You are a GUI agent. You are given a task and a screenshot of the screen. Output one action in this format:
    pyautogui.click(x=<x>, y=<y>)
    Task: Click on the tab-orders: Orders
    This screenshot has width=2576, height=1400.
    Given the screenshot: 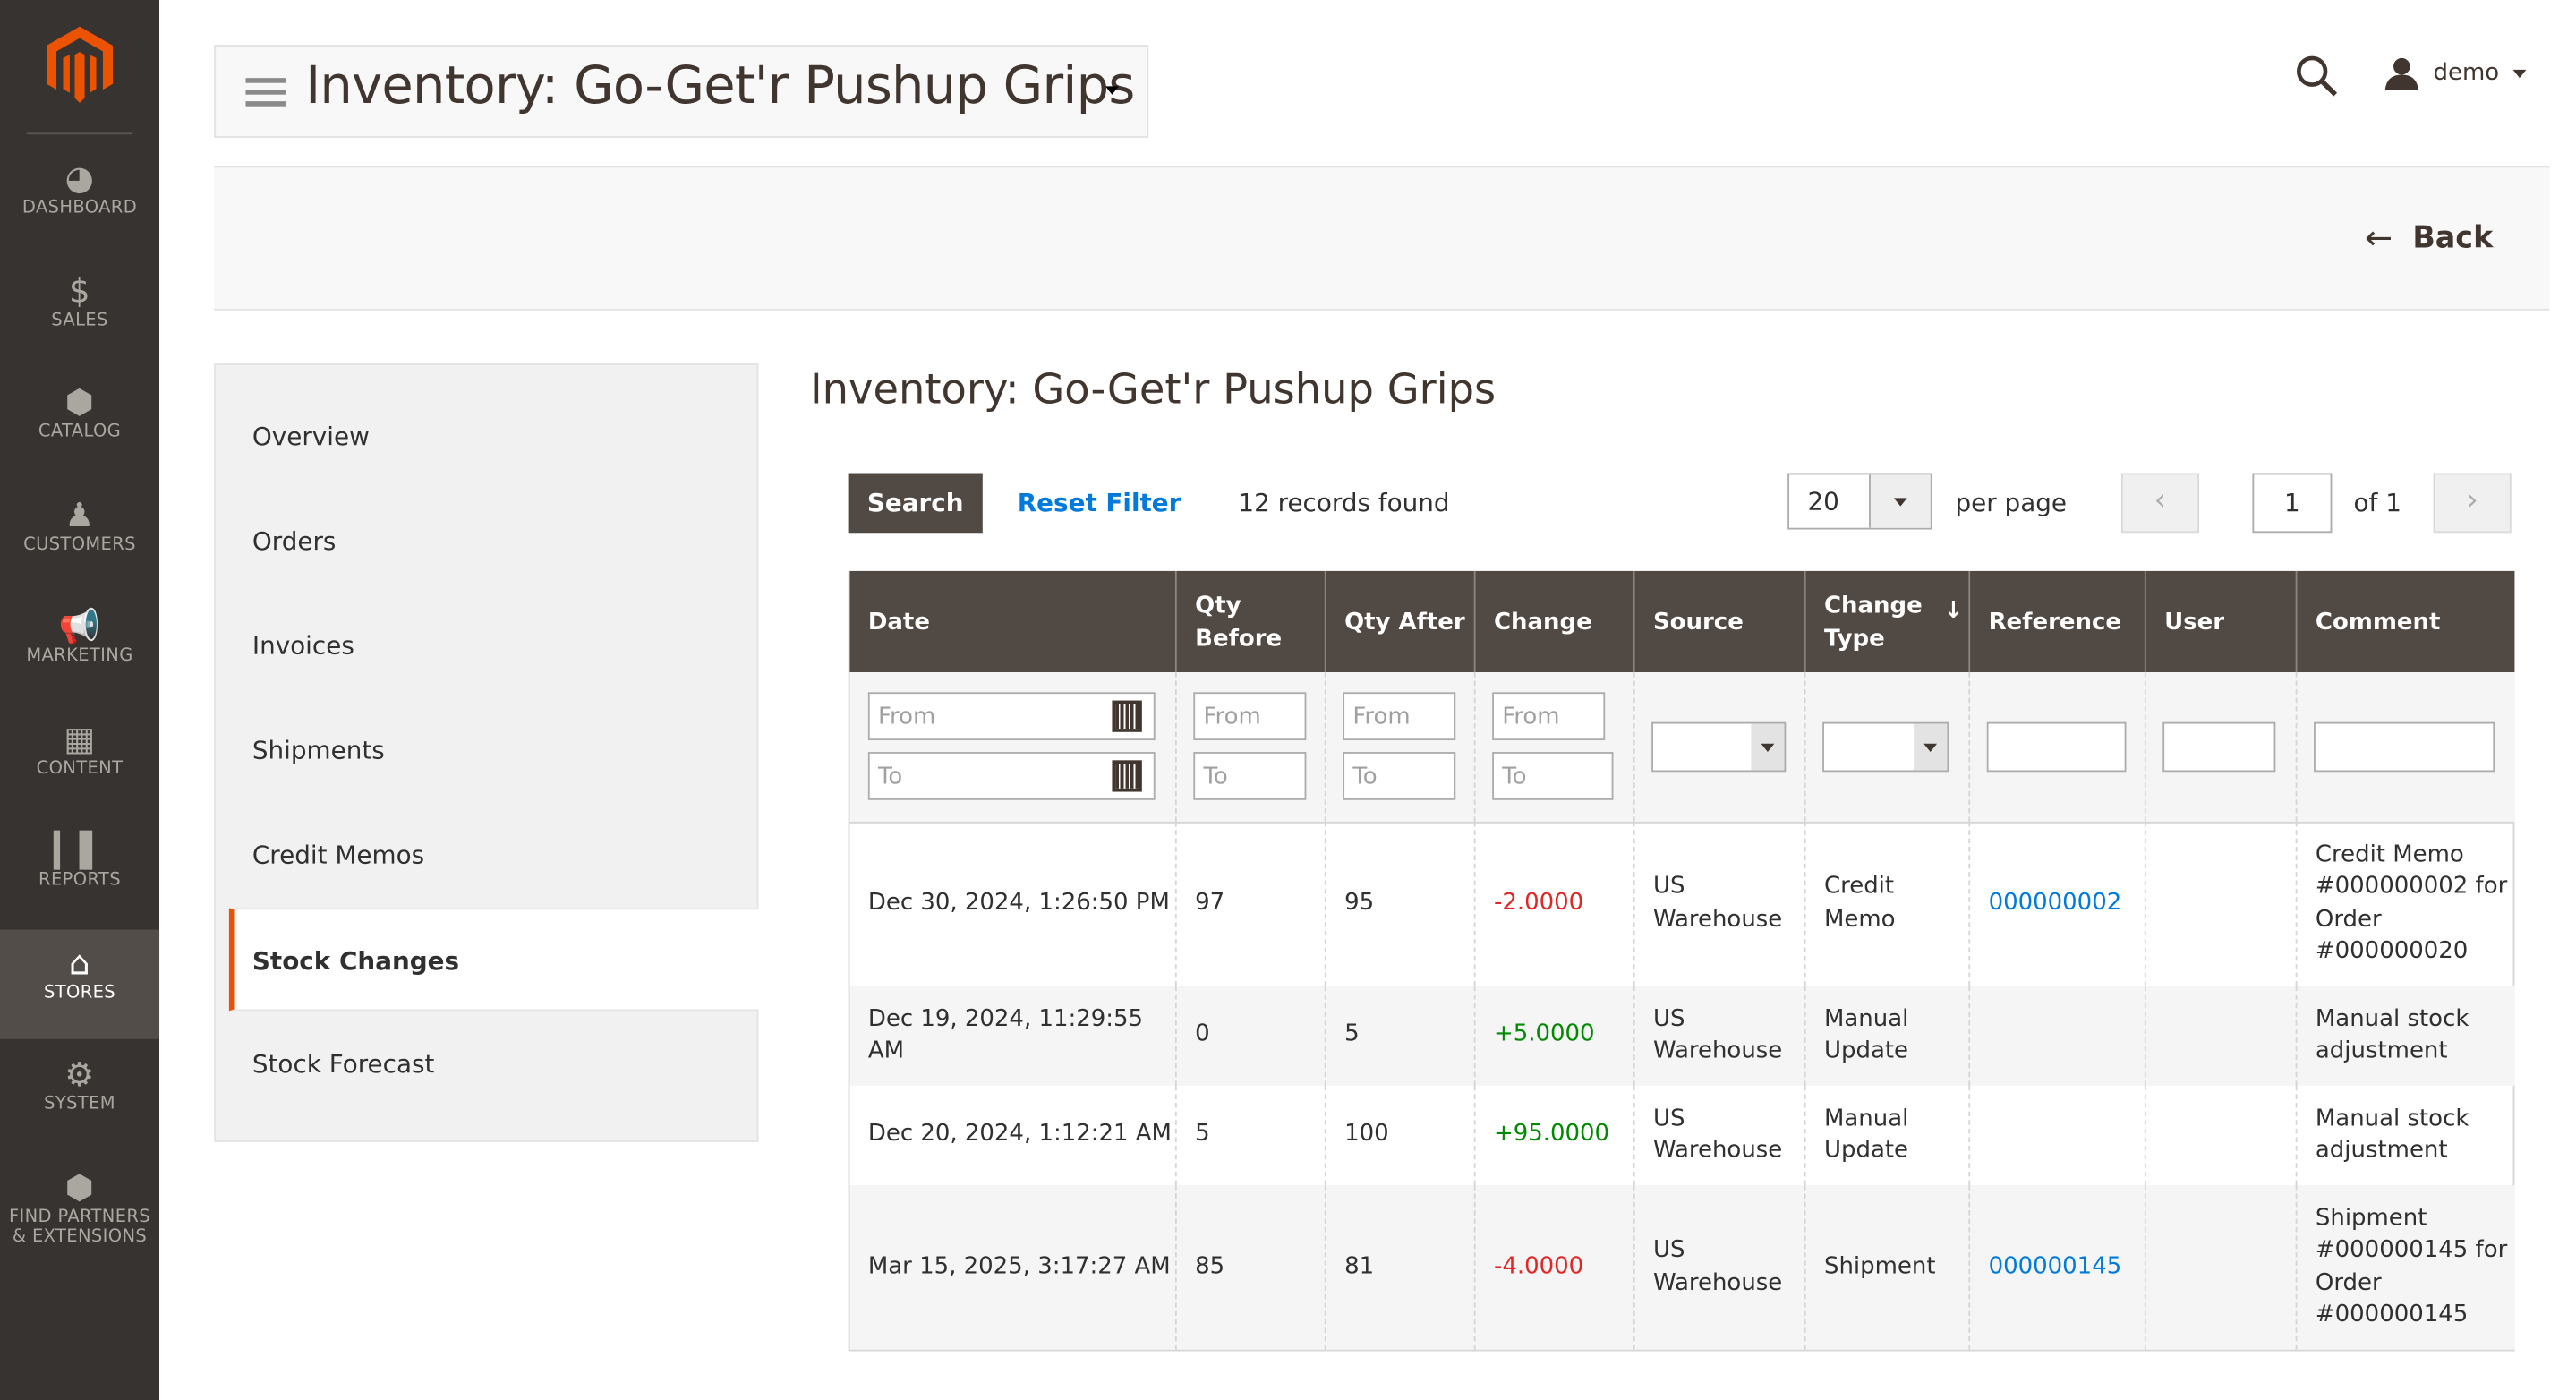 What is the action you would take?
    pyautogui.click(x=294, y=541)
    